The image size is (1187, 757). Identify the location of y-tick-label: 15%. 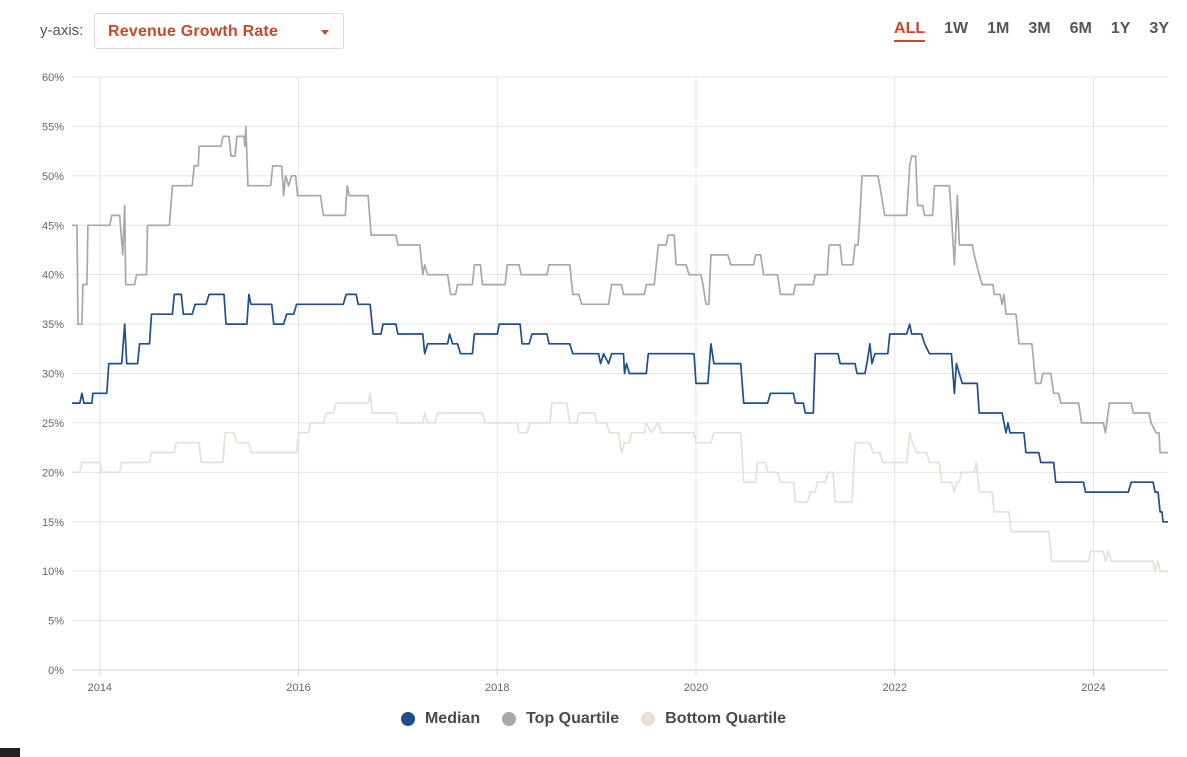
(53, 523).